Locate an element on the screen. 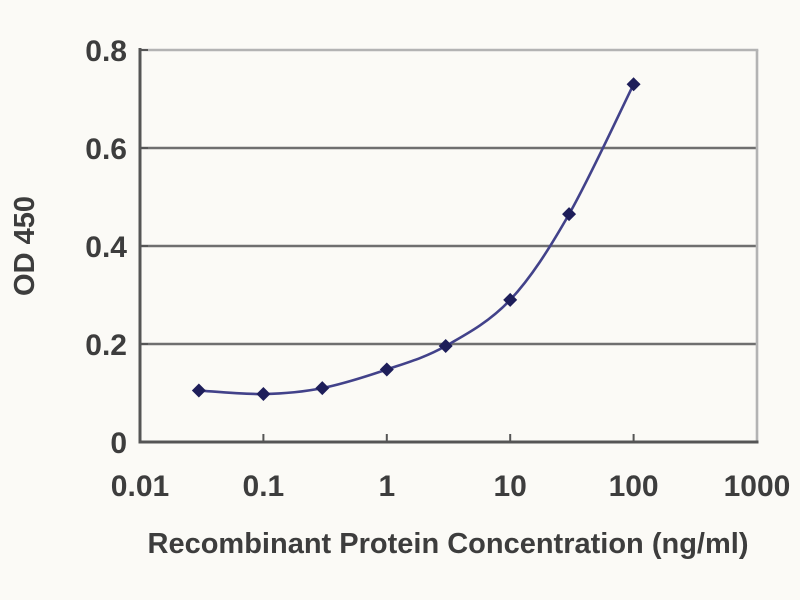  y-tick-label-0.6: 0.6 is located at coordinates (106, 149).